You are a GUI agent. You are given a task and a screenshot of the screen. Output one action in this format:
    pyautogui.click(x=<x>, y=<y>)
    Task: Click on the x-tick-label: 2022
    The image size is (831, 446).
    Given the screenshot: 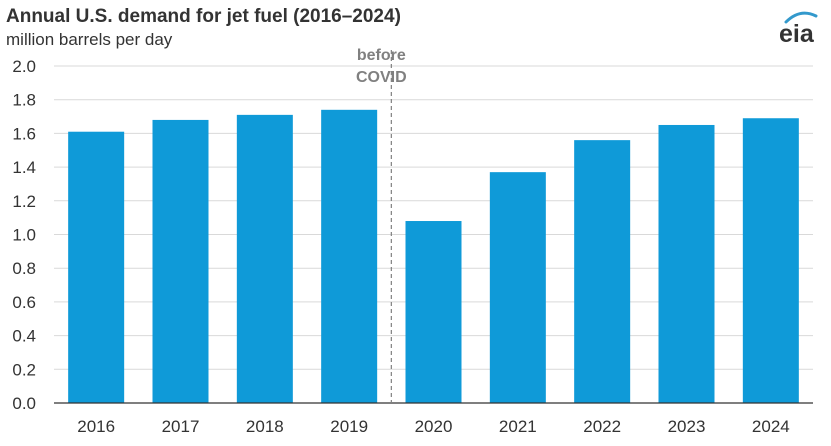 What is the action you would take?
    pyautogui.click(x=602, y=426)
    